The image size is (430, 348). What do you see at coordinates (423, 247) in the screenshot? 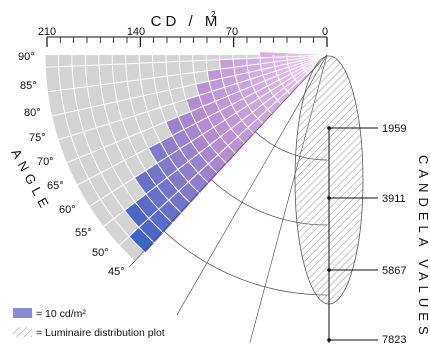
I see `candela-axis-label: CANDELA VALUES` at bounding box center [423, 247].